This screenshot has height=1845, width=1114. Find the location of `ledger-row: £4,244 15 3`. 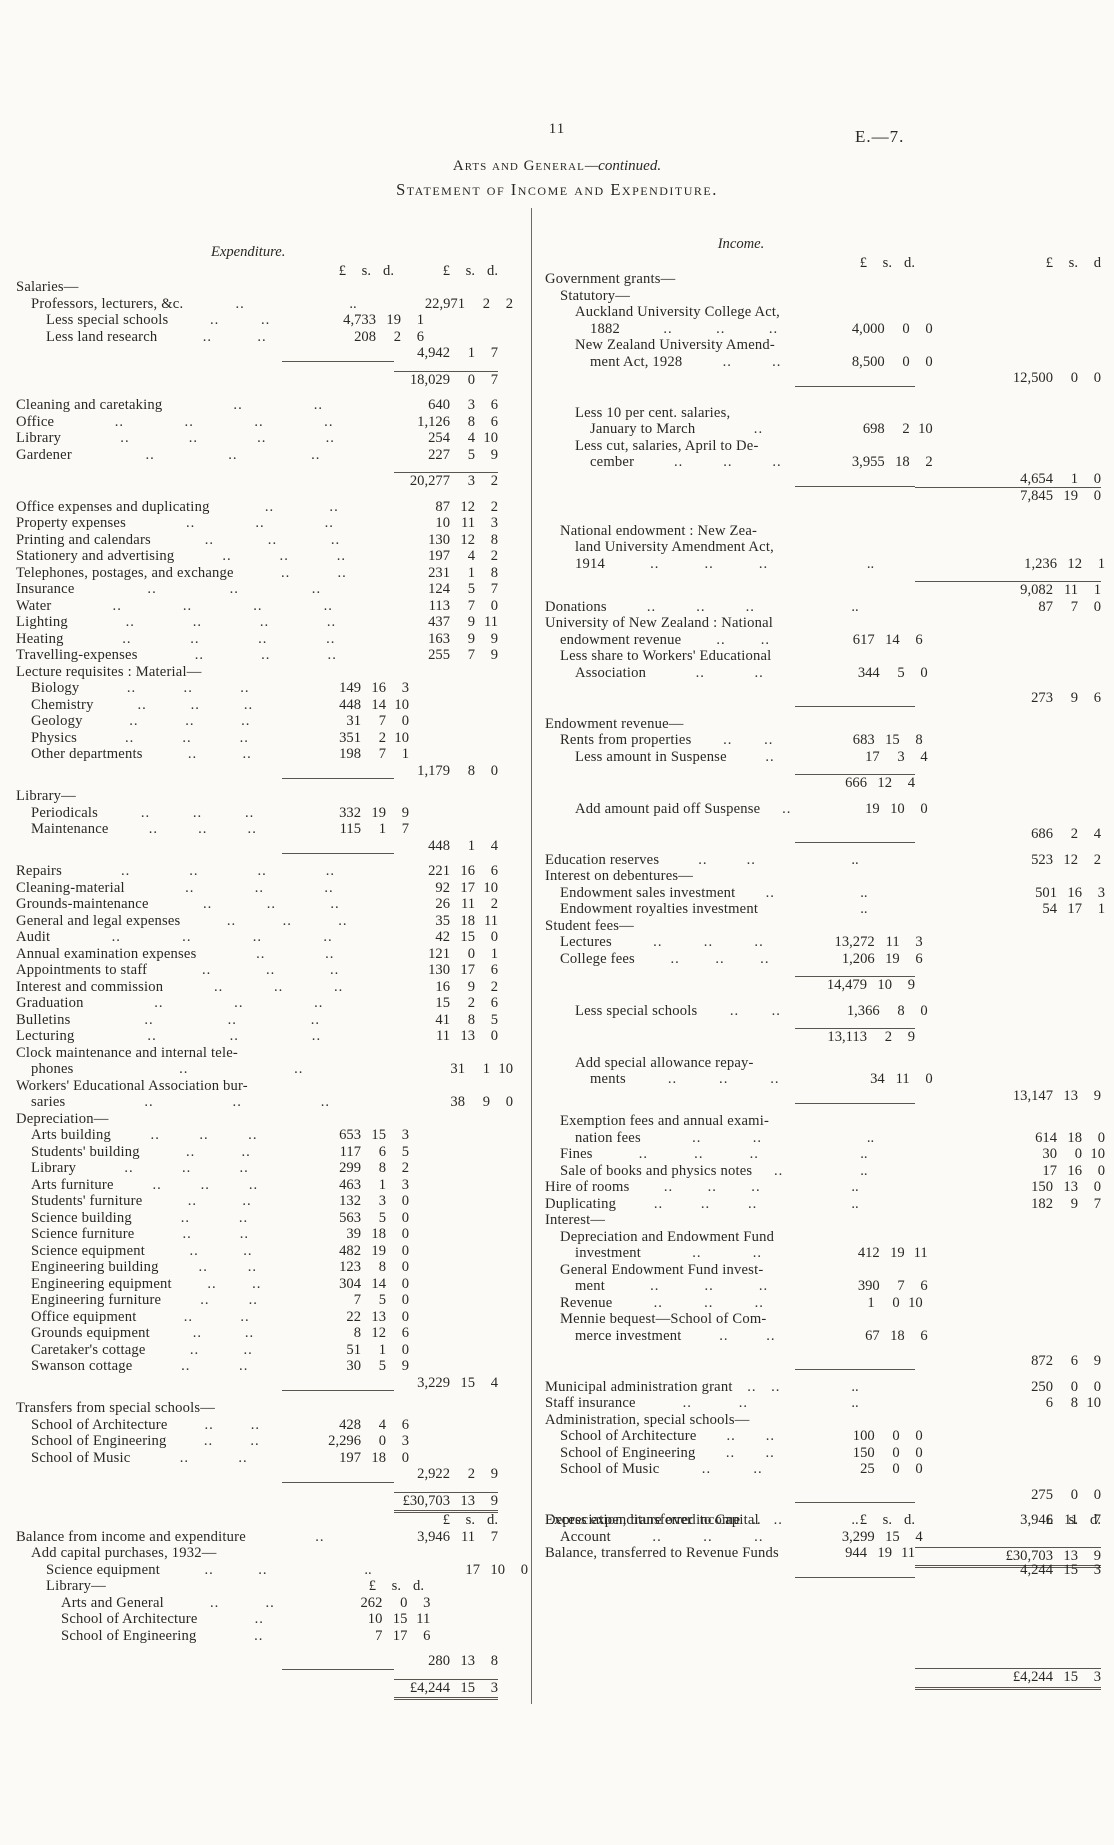

ledger-row: £4,244 15 3 is located at coordinates (825, 1679).